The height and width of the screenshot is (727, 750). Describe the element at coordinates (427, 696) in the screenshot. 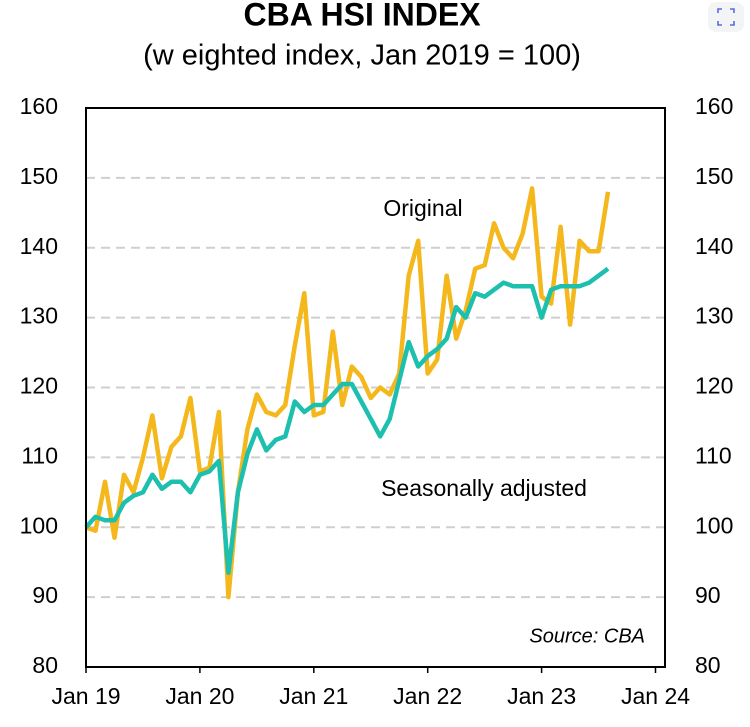

I see `x-tick-label: Jan 22` at that location.